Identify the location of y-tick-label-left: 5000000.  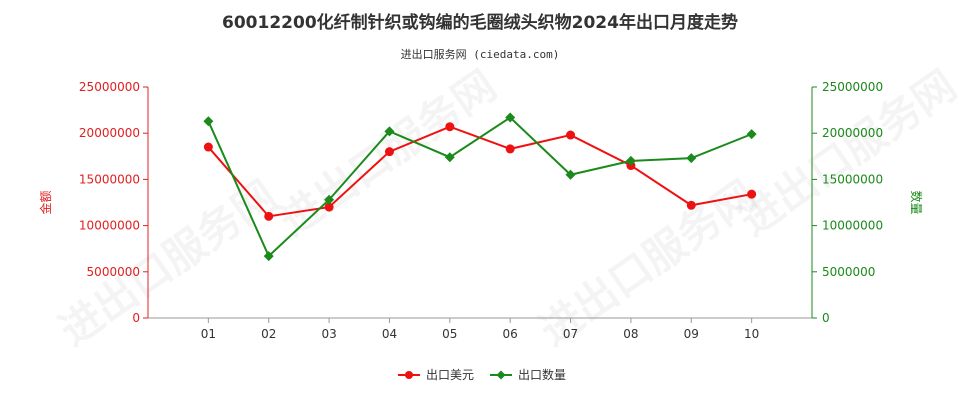
(113, 272).